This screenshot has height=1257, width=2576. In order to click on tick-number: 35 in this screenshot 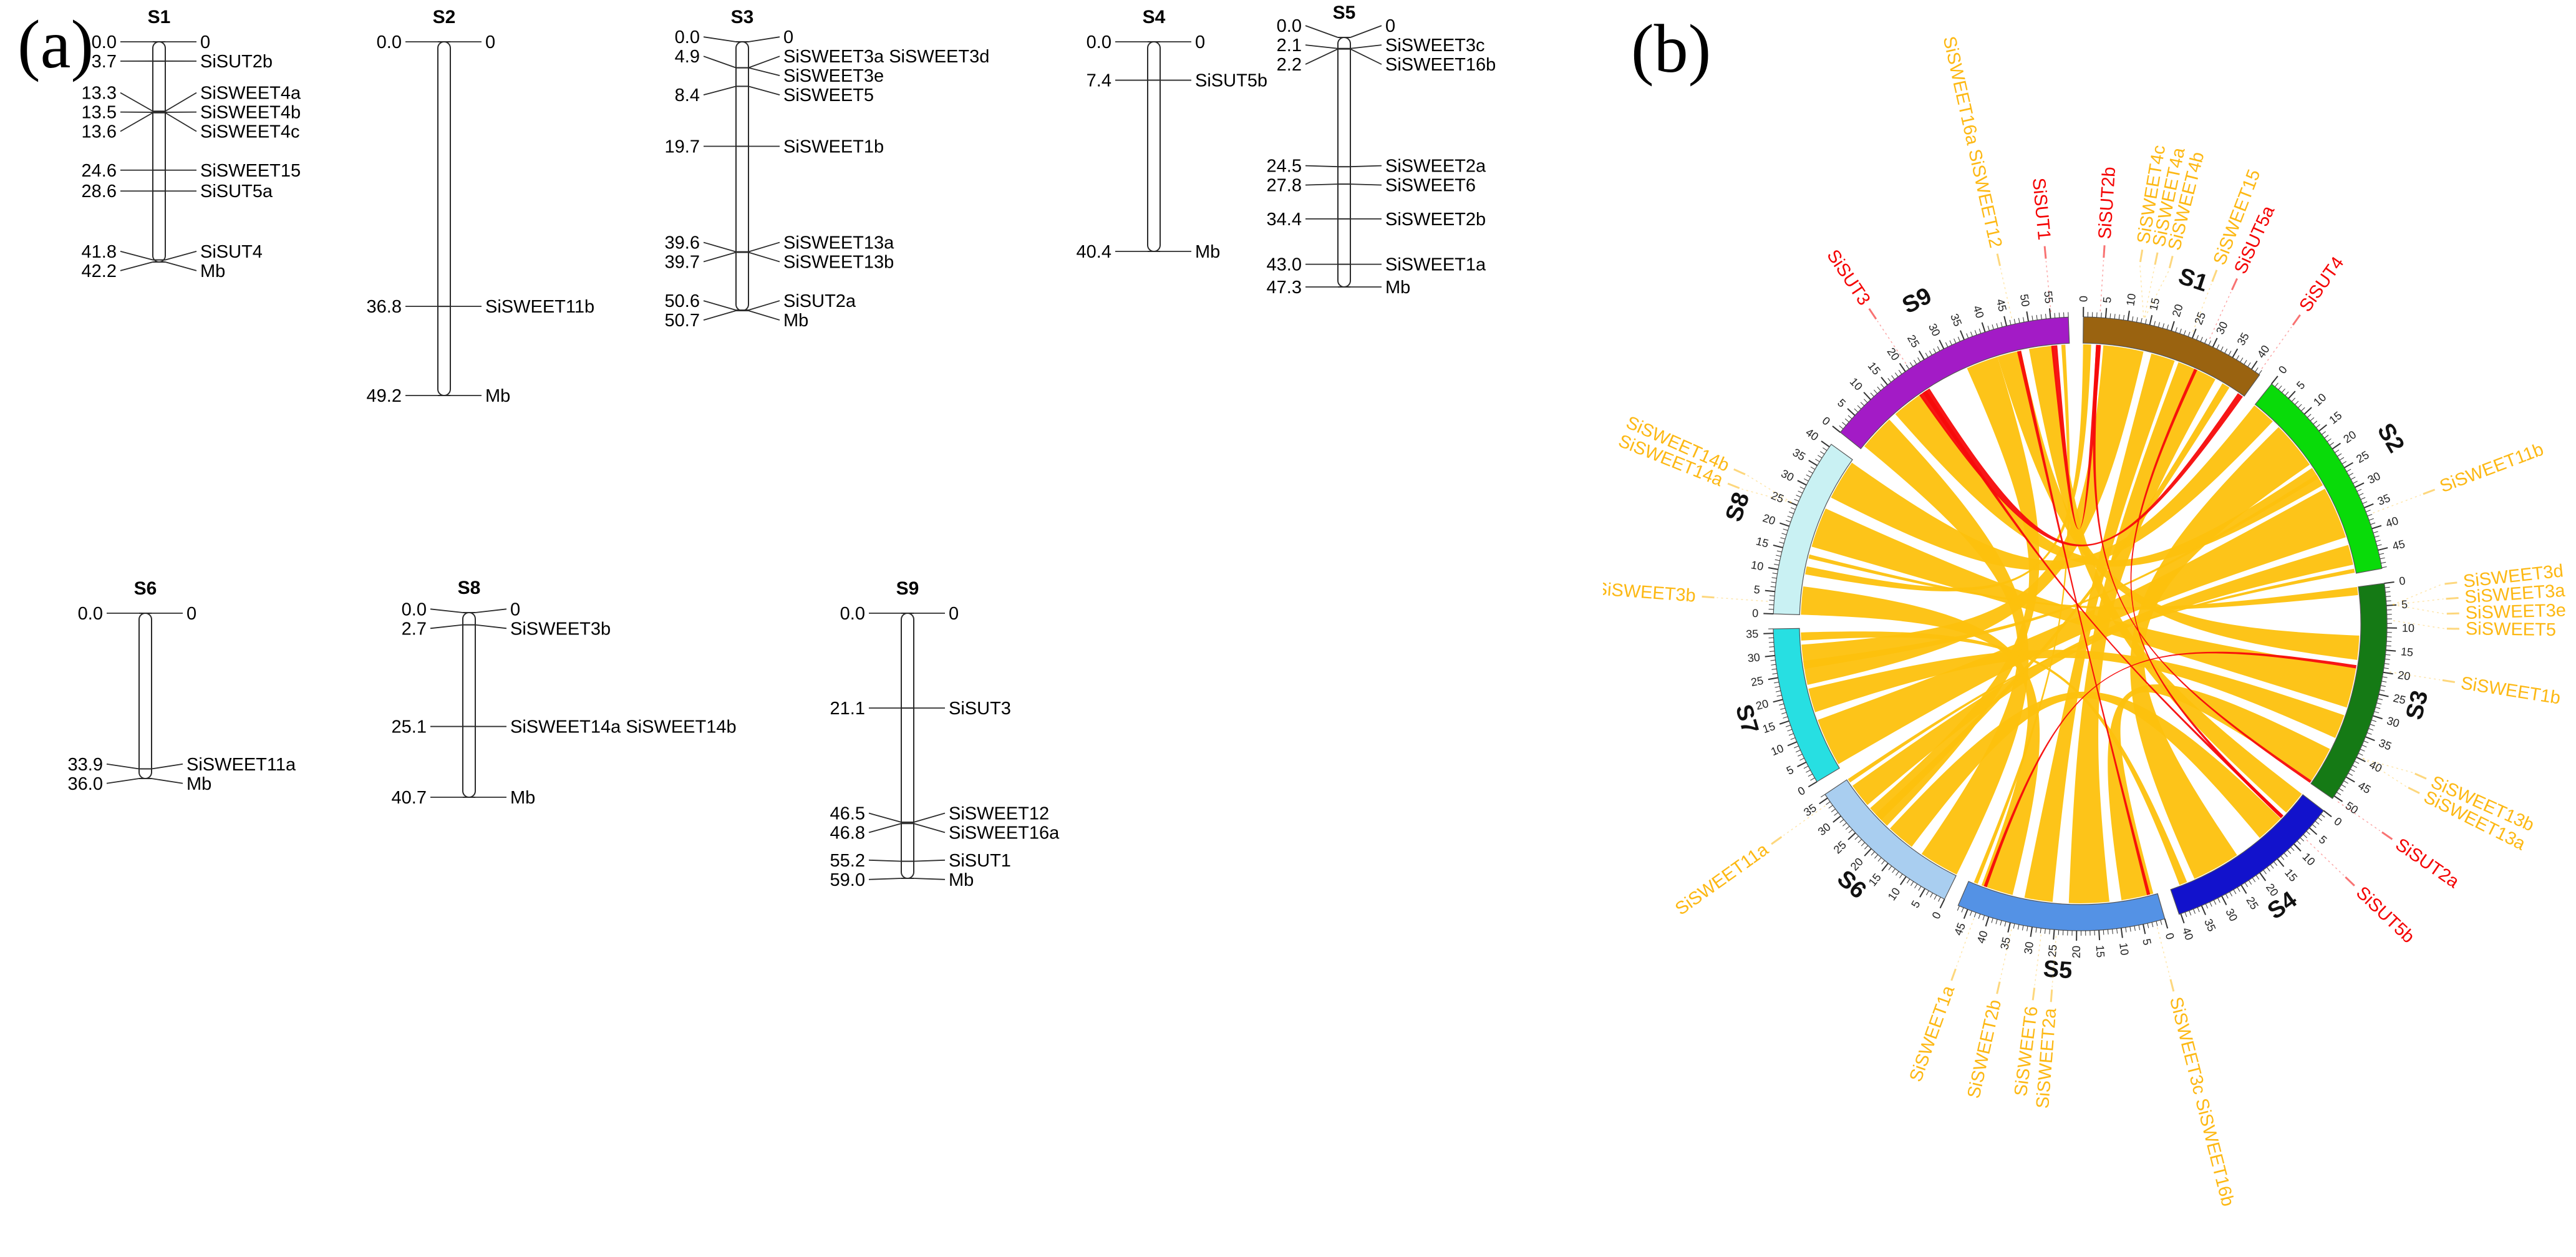, I will do `click(2384, 500)`.